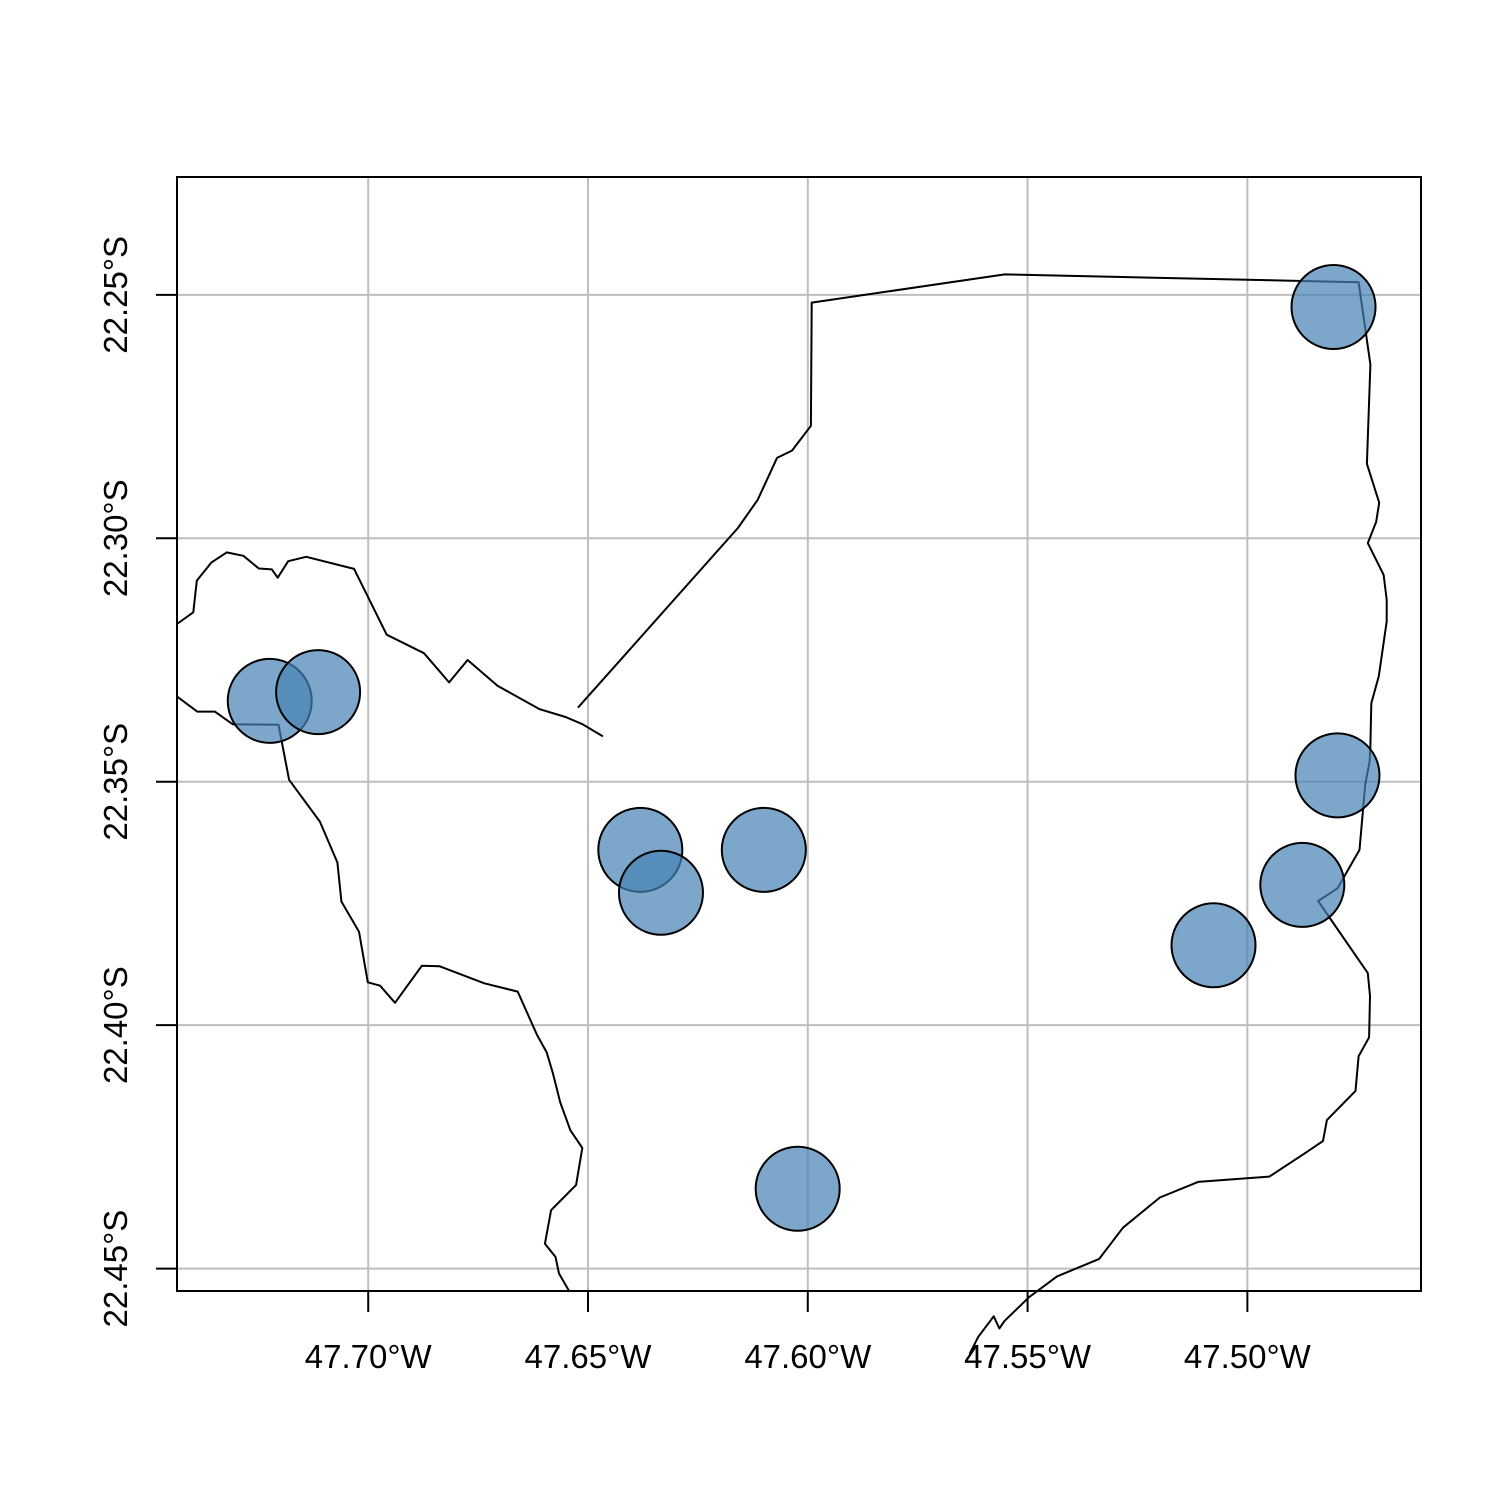 This screenshot has width=1512, height=1512. What do you see at coordinates (808, 1333) in the screenshot?
I see `longitude-axis: 47.70°W 47.65°W 47.60°W 47.55°W 47.50°W` at bounding box center [808, 1333].